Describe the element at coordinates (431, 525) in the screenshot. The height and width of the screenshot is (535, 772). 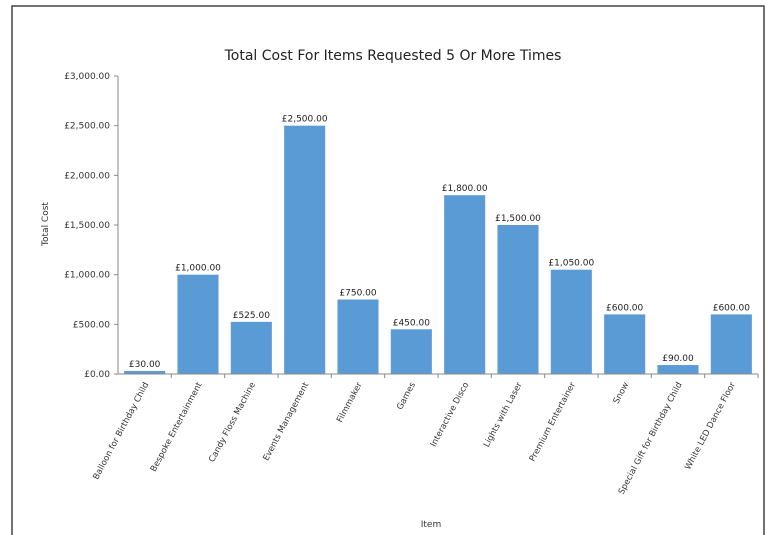
I see `x-axis-label: Item` at that location.